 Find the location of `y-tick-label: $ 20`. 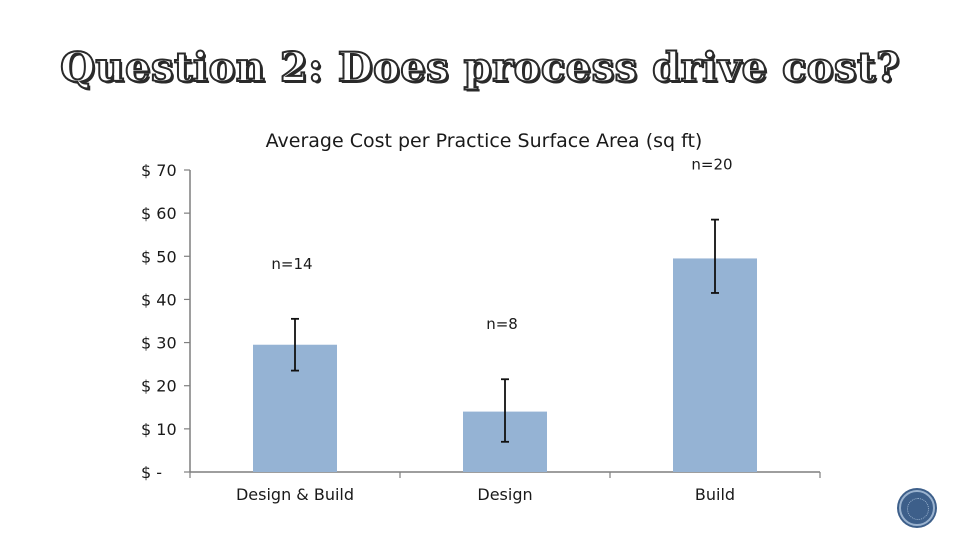

y-tick-label: $ 20 is located at coordinates (159, 386).